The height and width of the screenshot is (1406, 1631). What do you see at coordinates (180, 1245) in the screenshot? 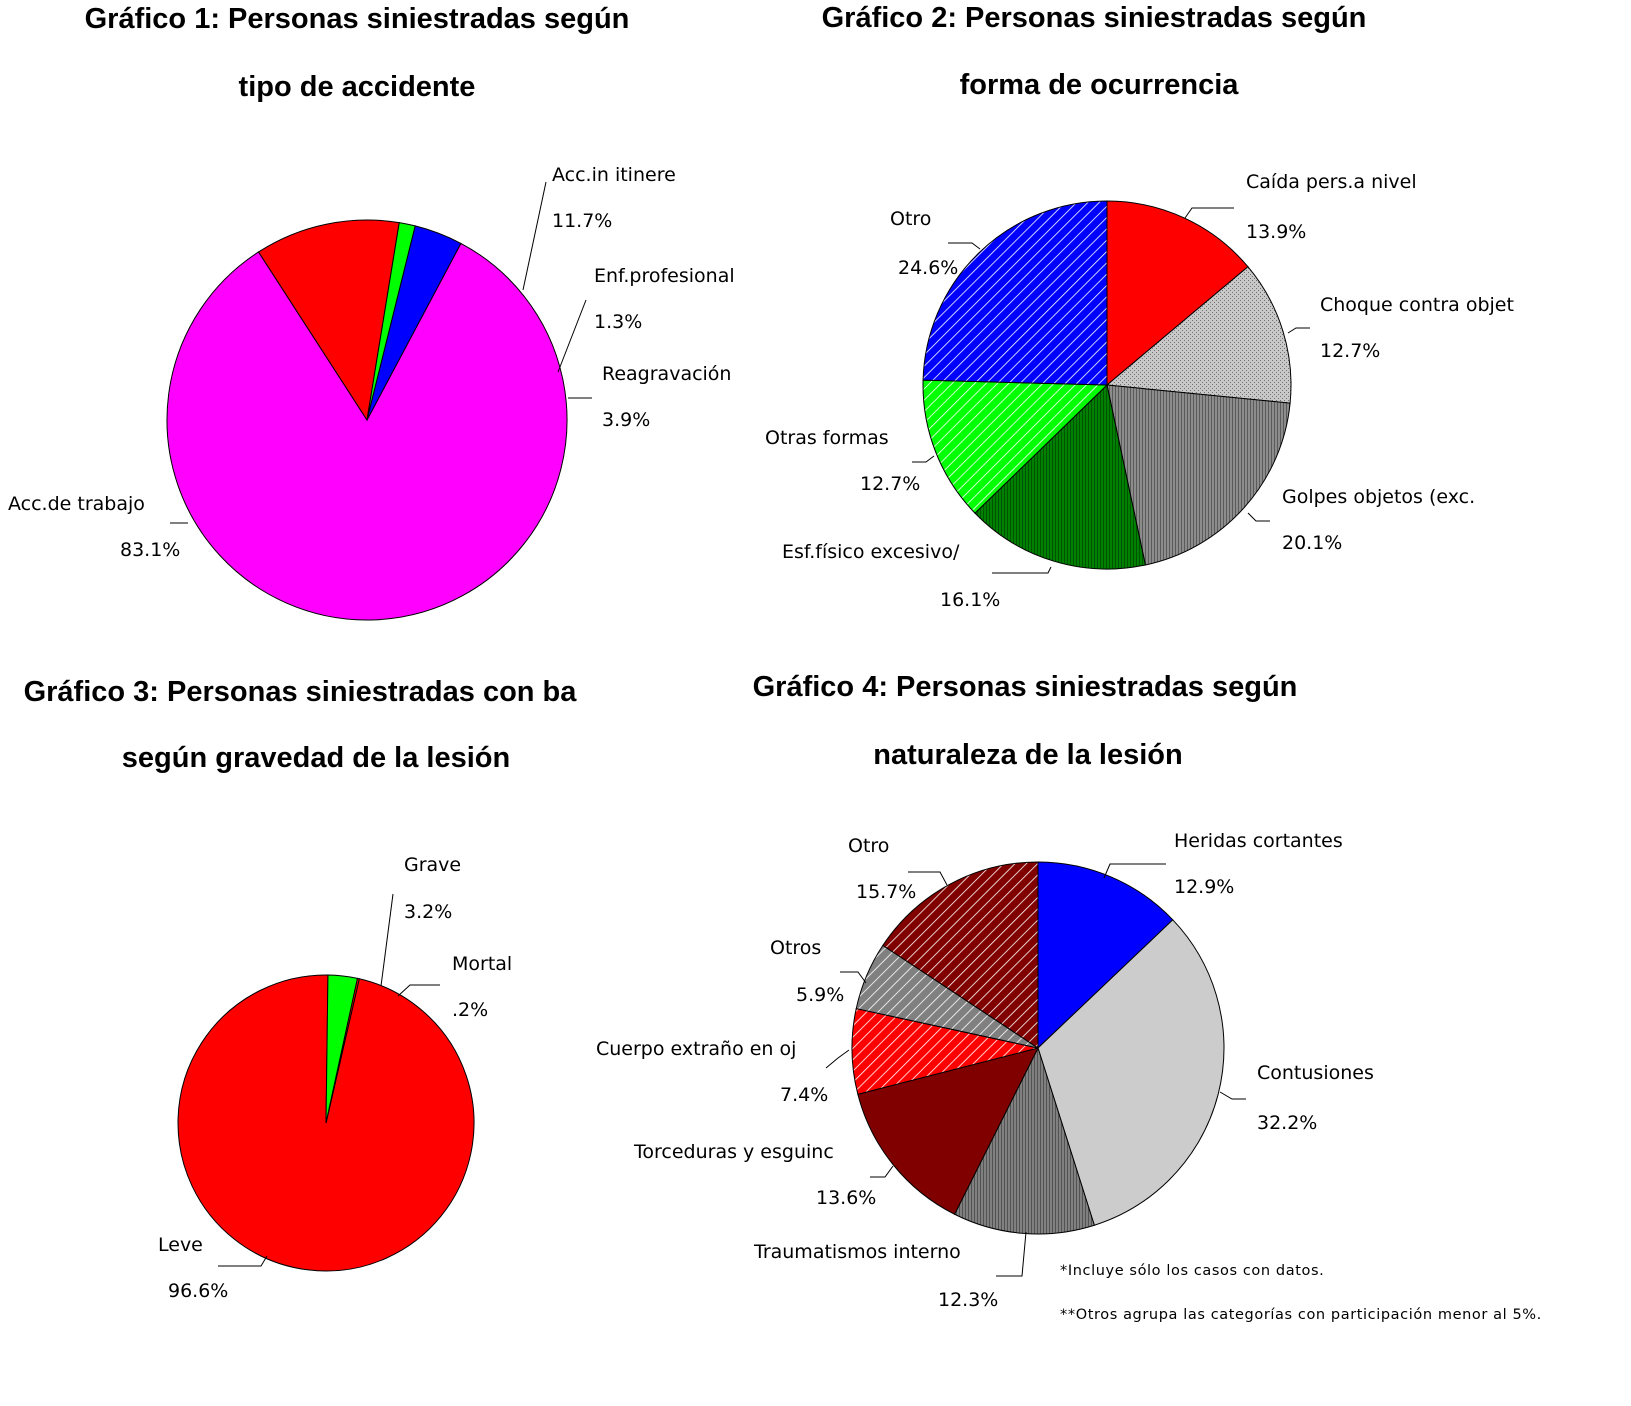
I see `chart3-label-leve: Leve` at bounding box center [180, 1245].